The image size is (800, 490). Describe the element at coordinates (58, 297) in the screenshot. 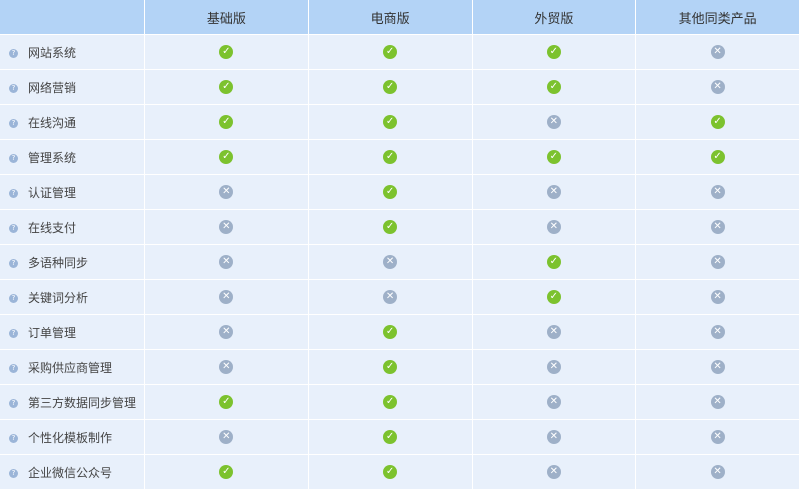

I see `feature-label: 关键词分析` at that location.